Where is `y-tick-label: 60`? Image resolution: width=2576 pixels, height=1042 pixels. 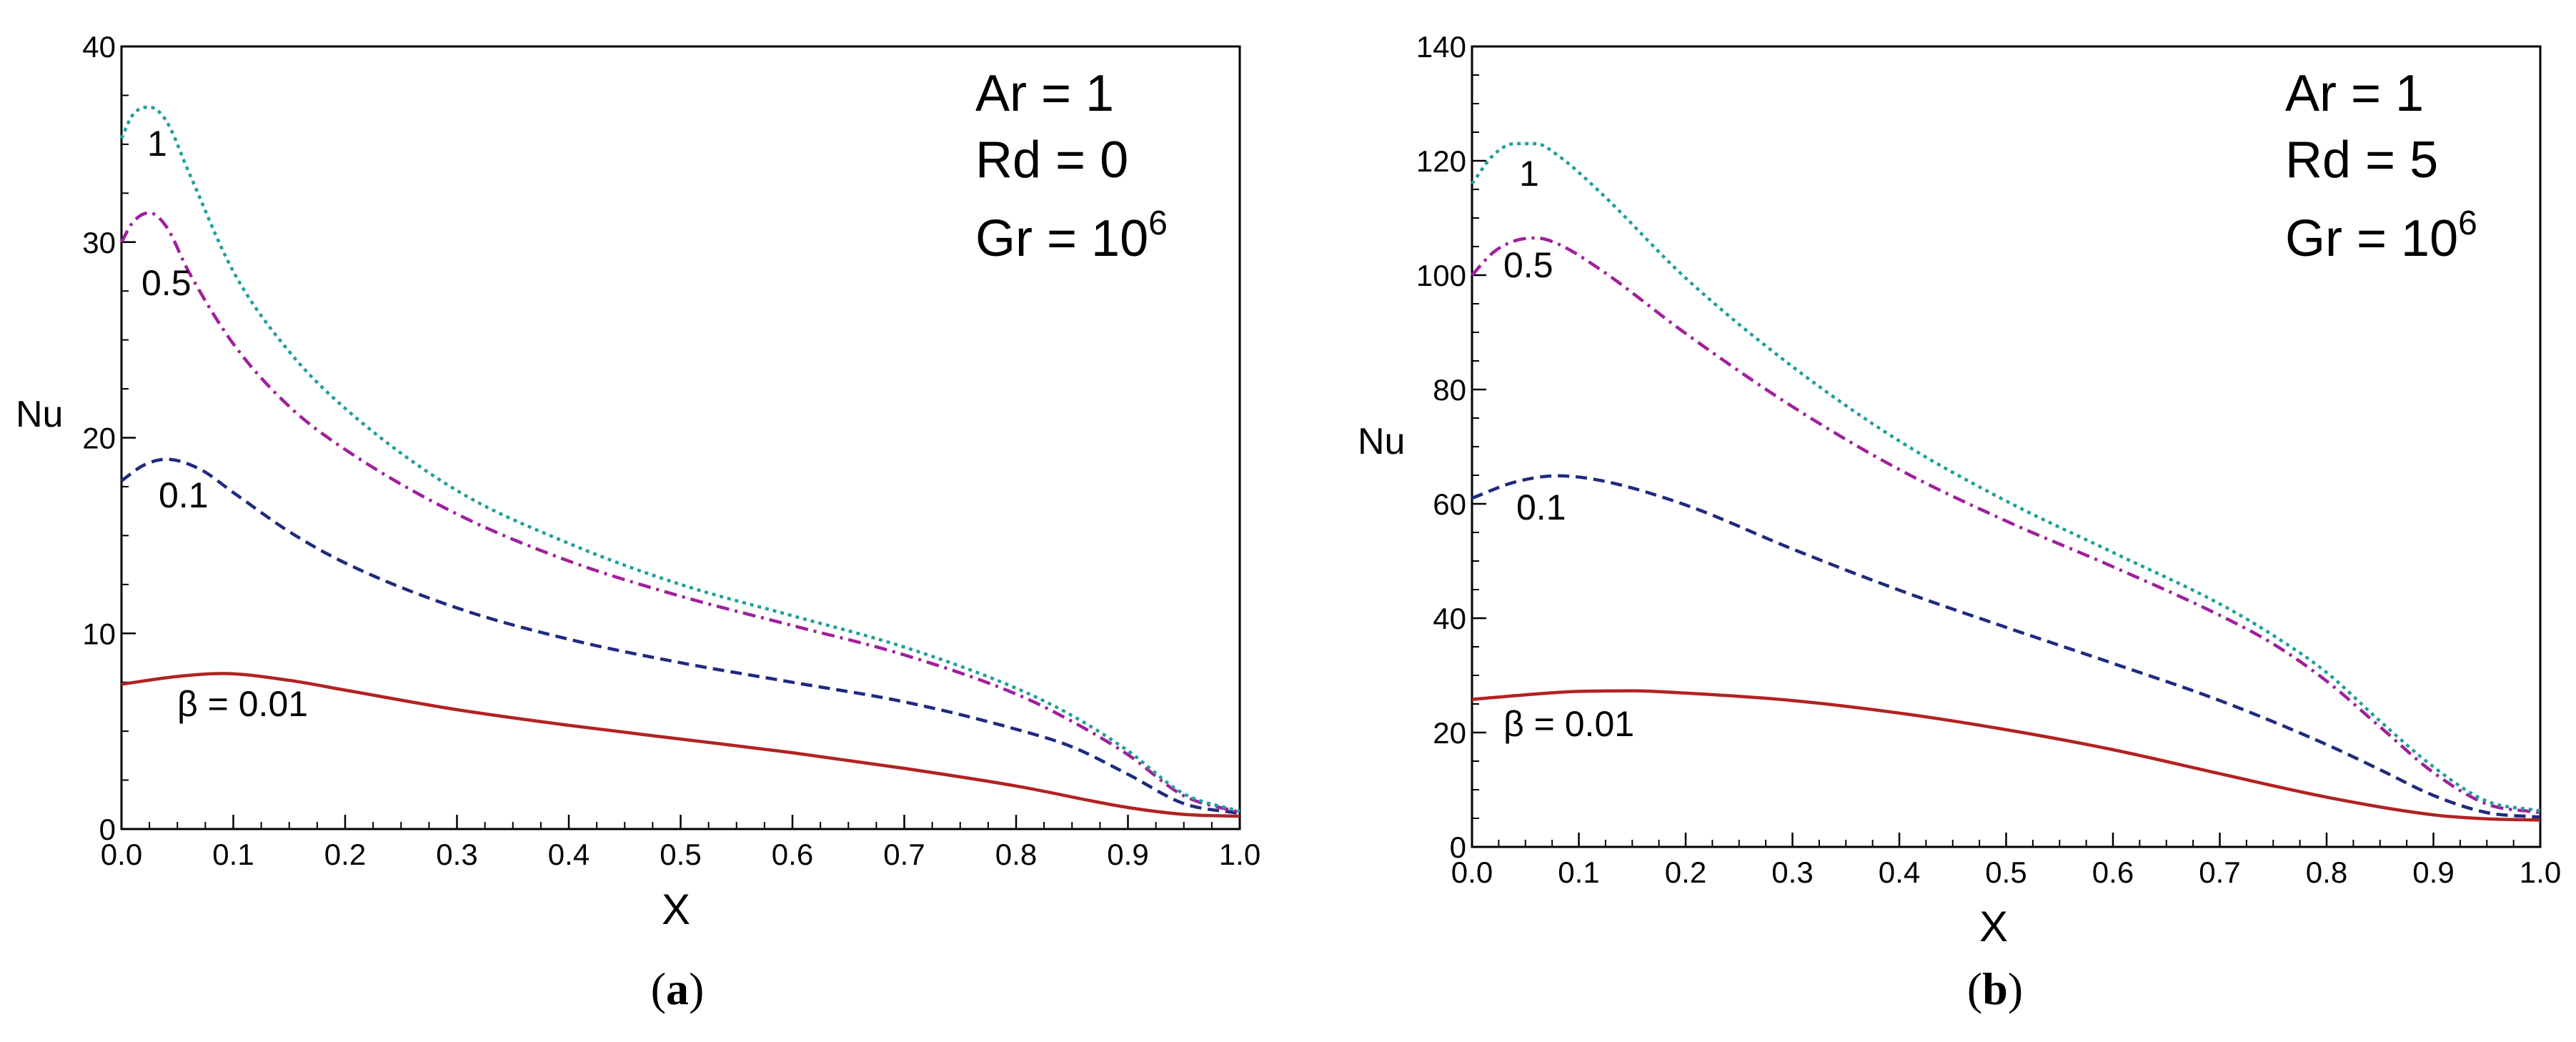 y-tick-label: 60 is located at coordinates (1449, 504).